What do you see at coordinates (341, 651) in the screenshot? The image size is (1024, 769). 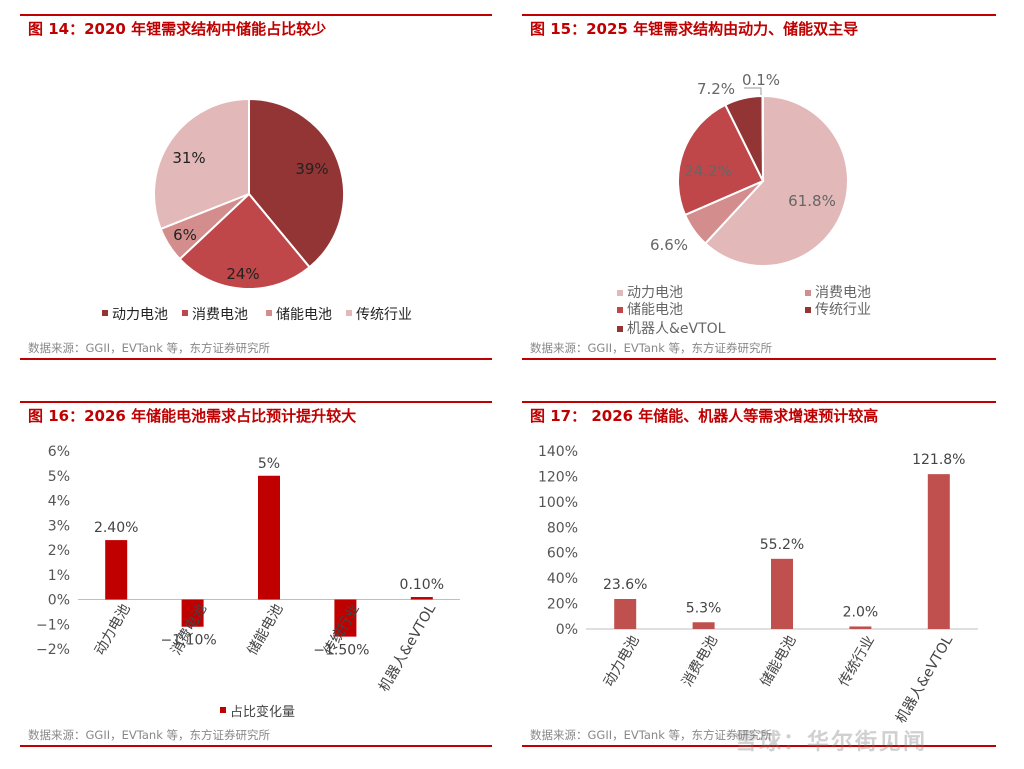 I see `bar-data-label: −1.50%` at bounding box center [341, 651].